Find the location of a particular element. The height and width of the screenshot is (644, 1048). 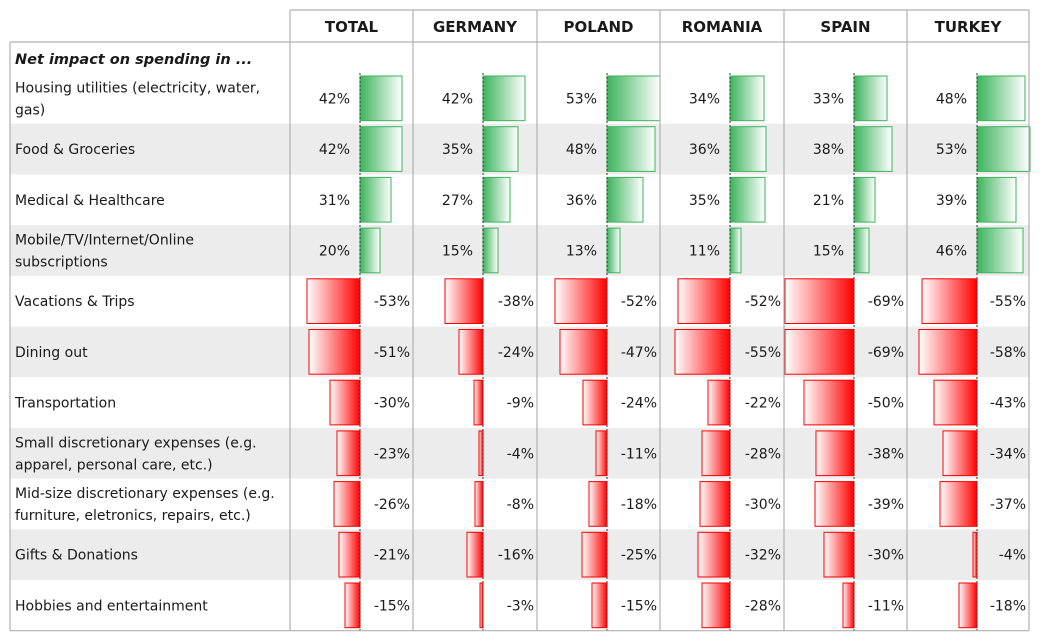

row-label: Medical & Healthcare is located at coordinates (90, 201).